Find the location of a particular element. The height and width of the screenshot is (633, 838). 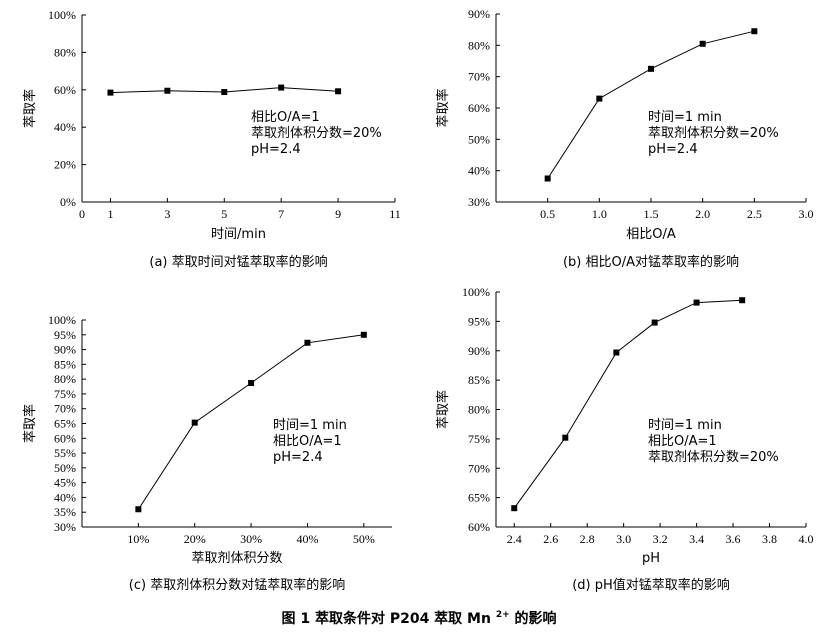

panel-c-caption: (c) 萃取剂体积分数对锰萃取率的影响 is located at coordinates (237, 585).